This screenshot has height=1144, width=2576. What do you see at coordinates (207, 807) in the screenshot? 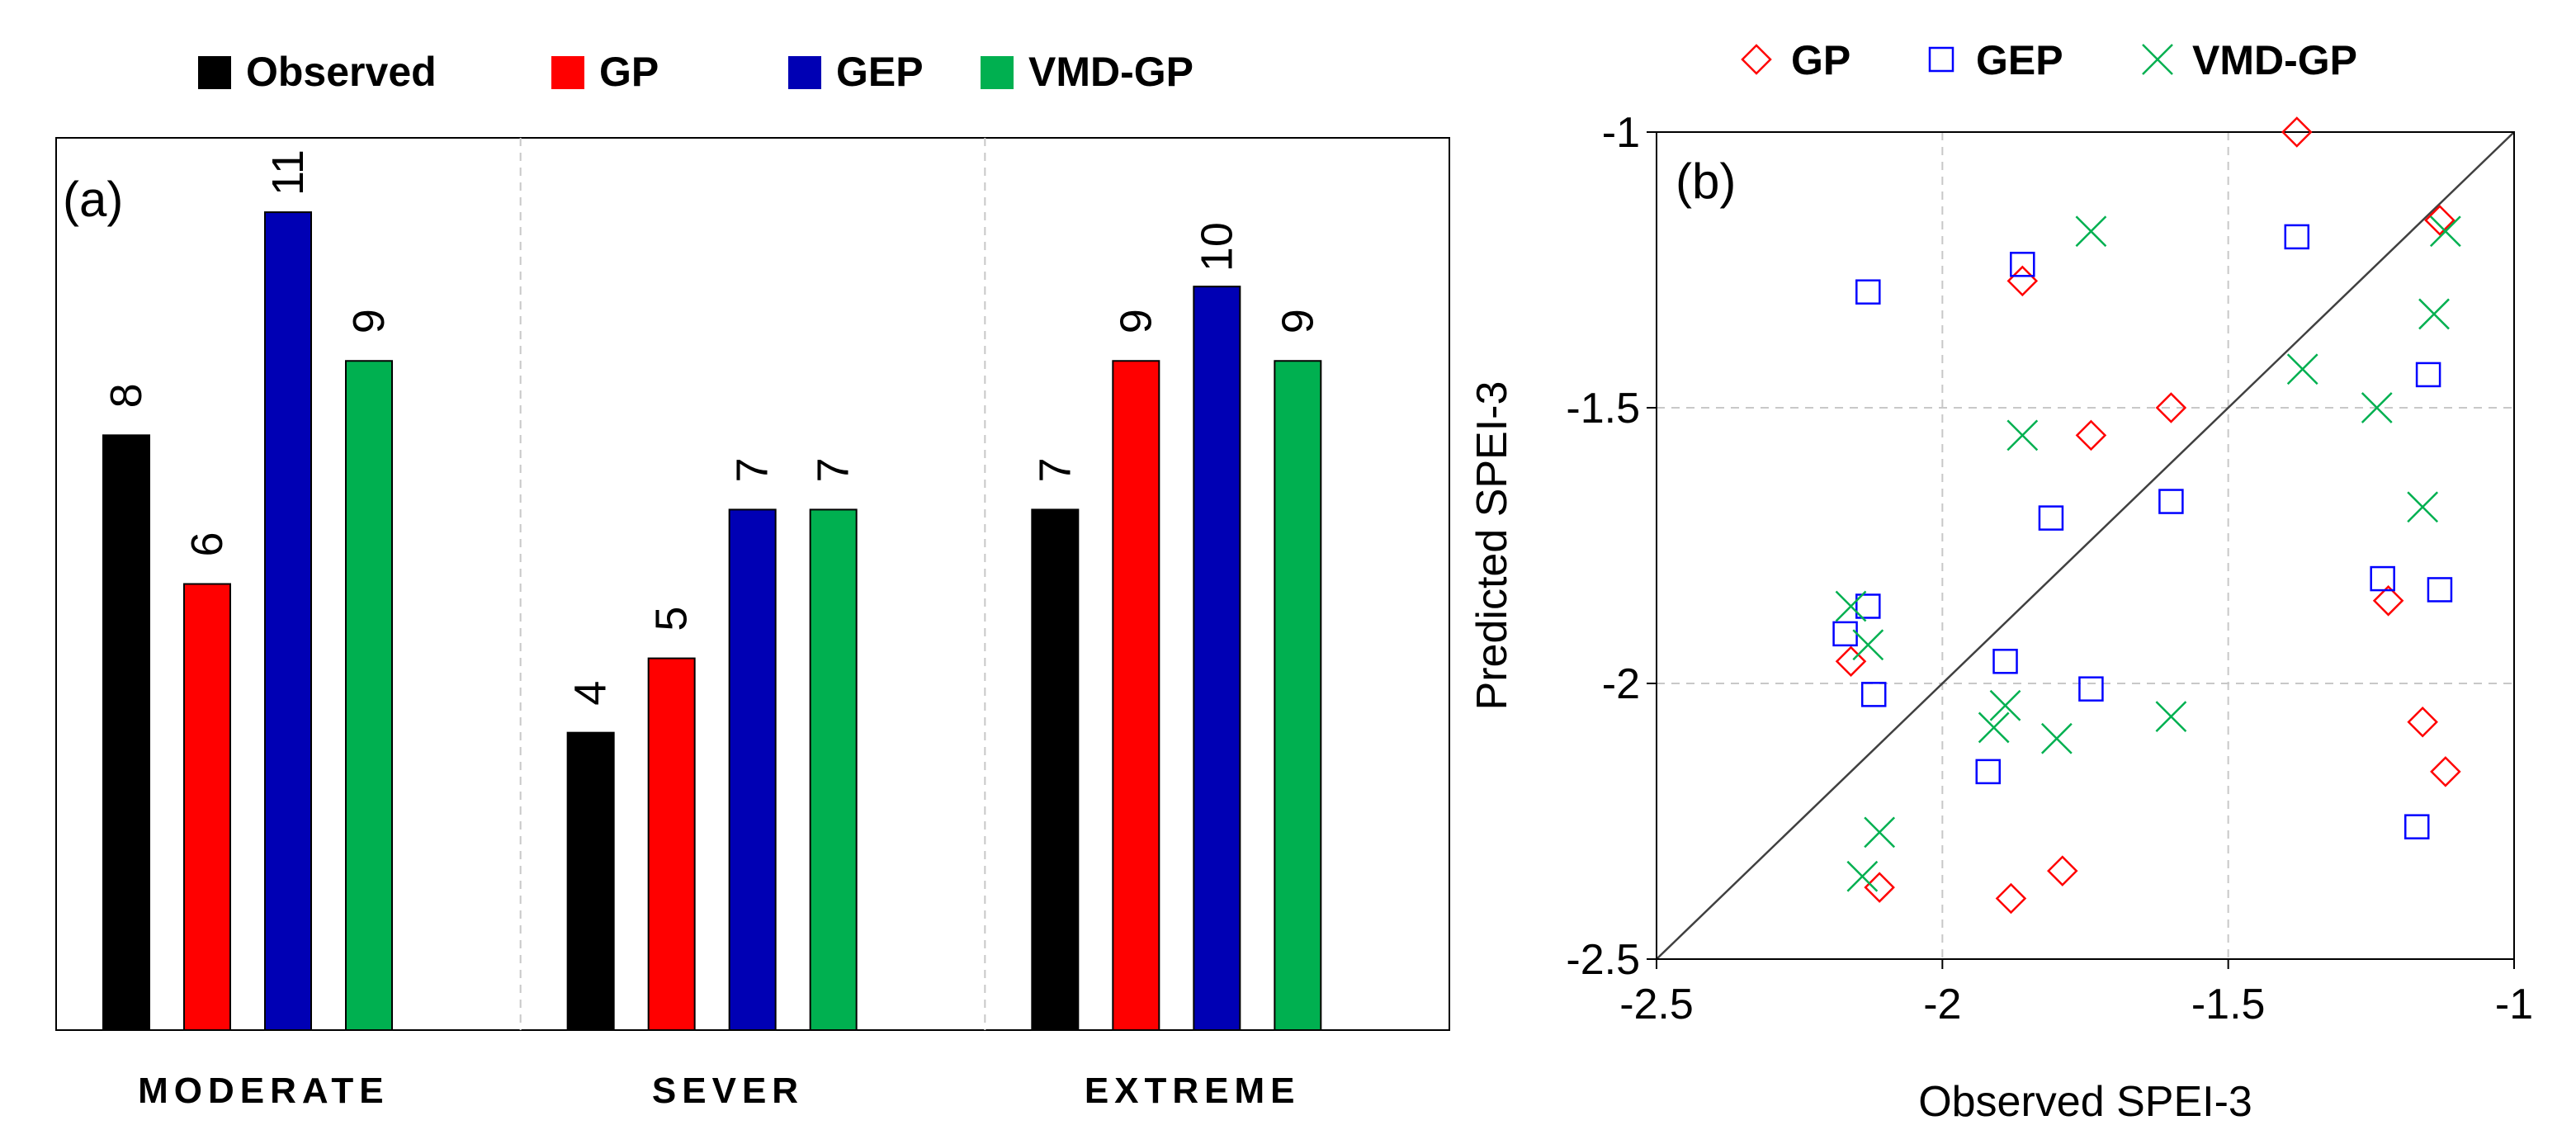
I see `bar-gp-moderate` at bounding box center [207, 807].